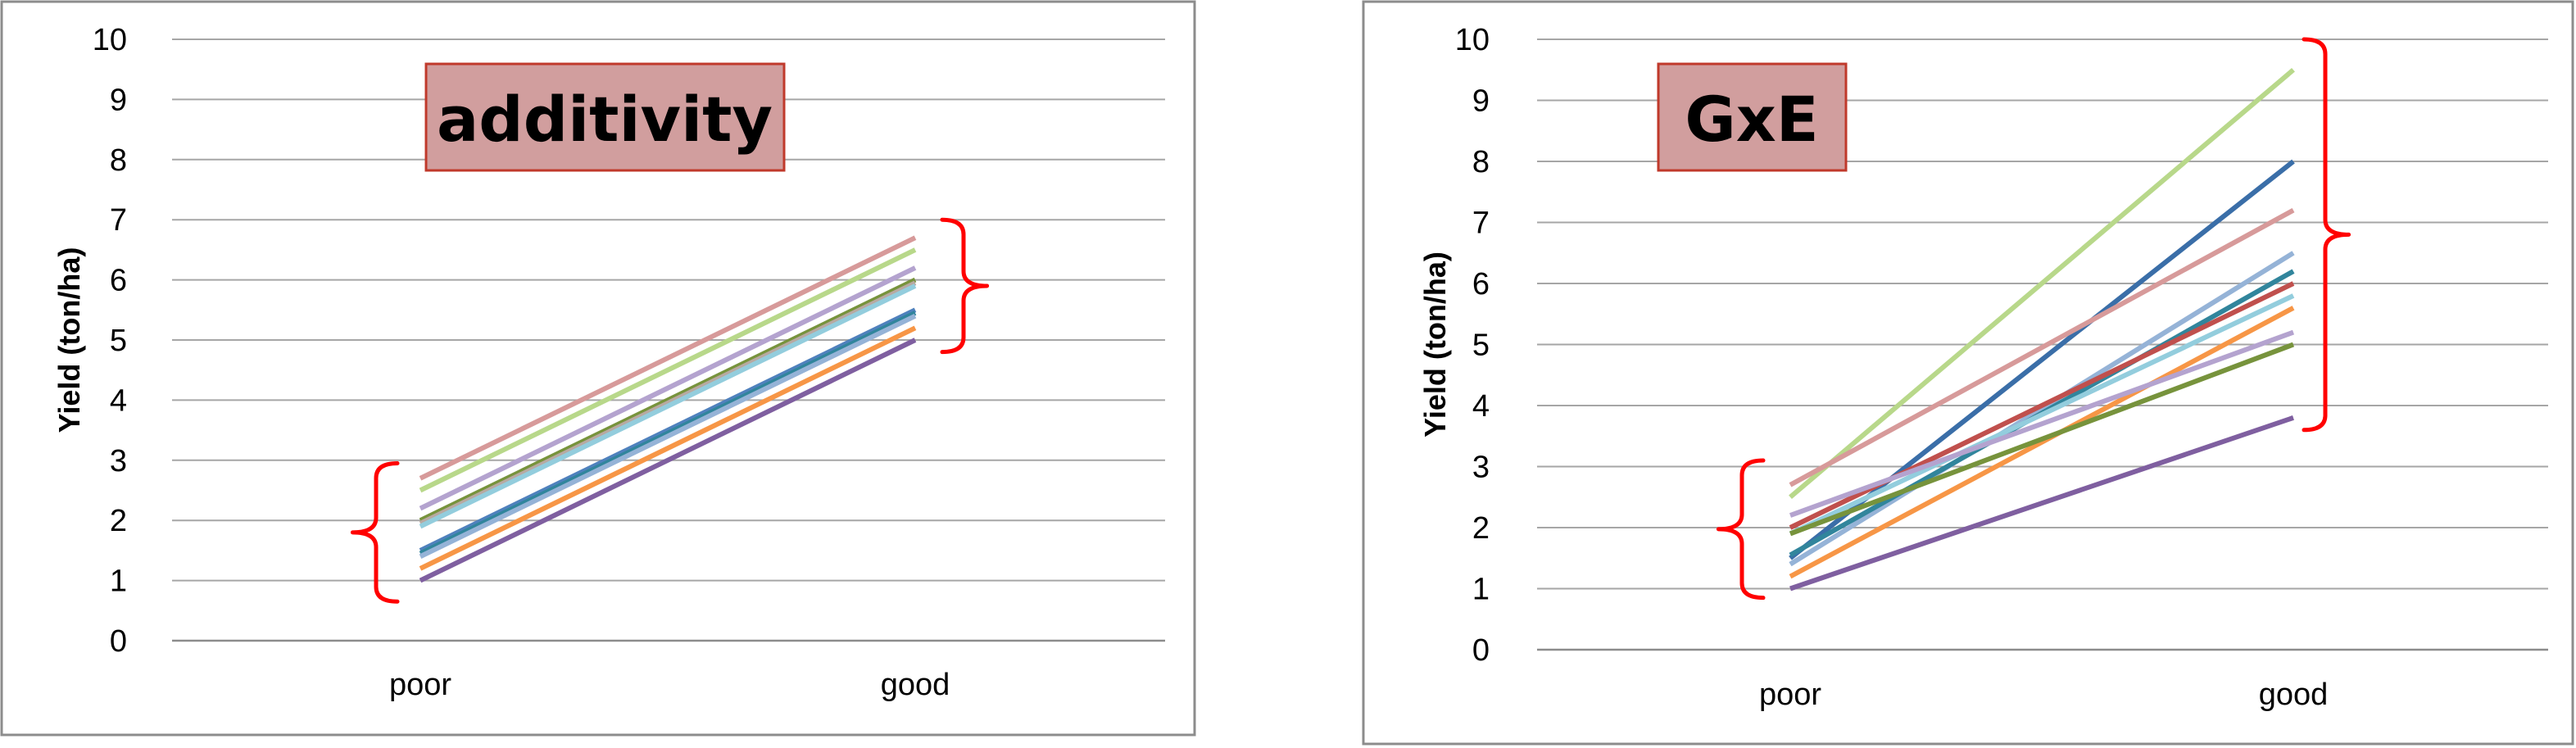 The height and width of the screenshot is (748, 2576). I want to click on chart-title: GxE, so click(1751, 119).